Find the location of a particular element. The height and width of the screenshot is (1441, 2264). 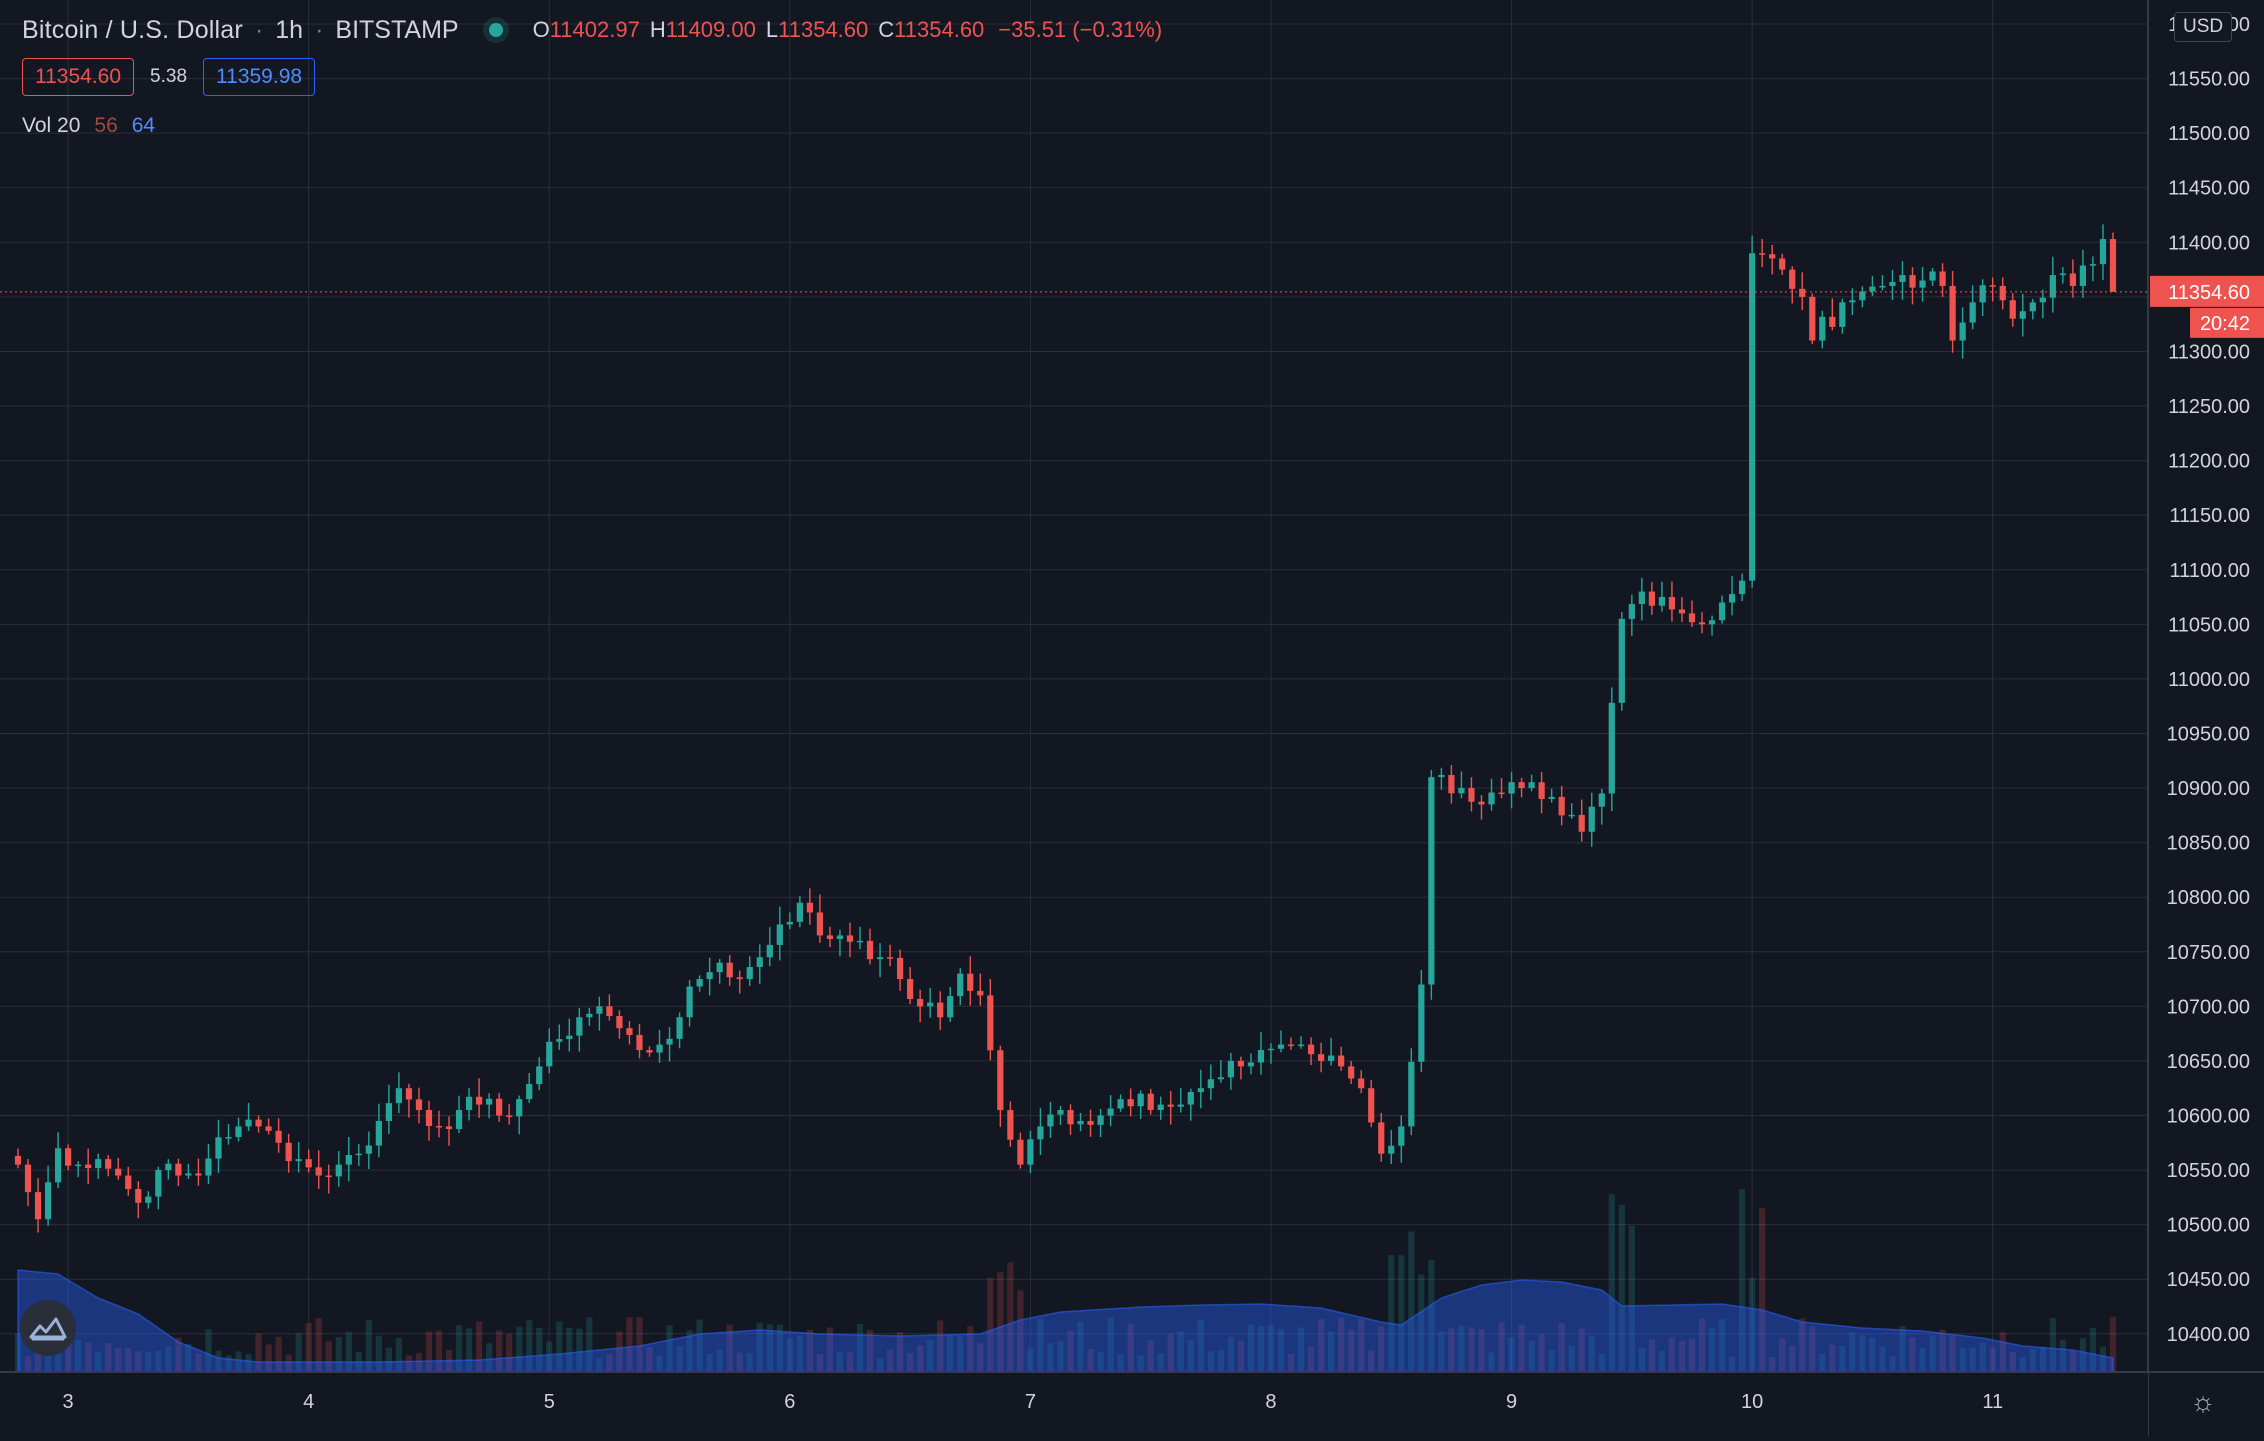

currency-button: USD is located at coordinates (2203, 27).